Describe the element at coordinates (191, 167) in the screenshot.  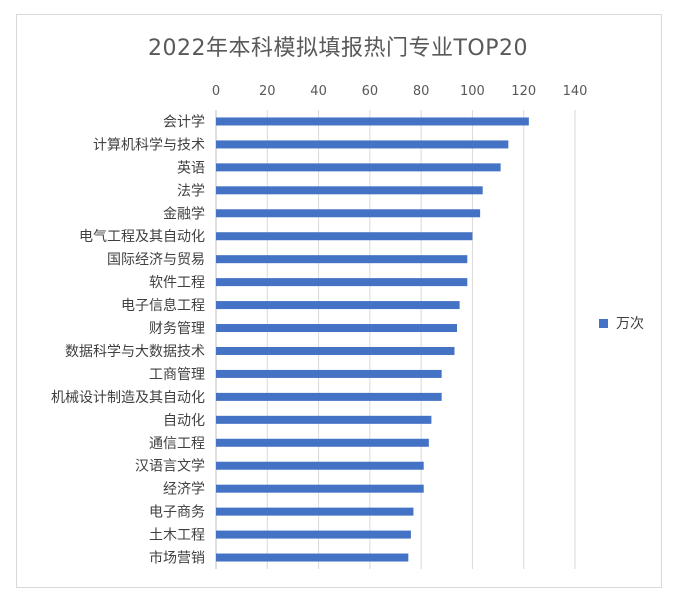
I see `category-label: 英语` at that location.